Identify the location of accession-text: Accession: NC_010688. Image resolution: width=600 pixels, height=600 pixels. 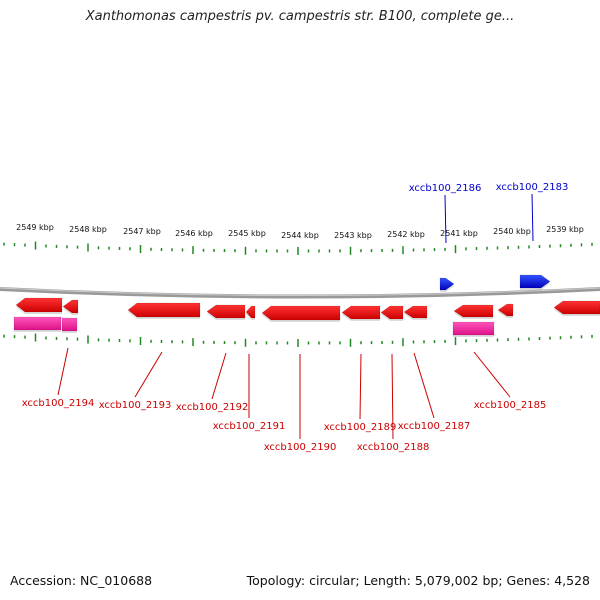
(81, 580).